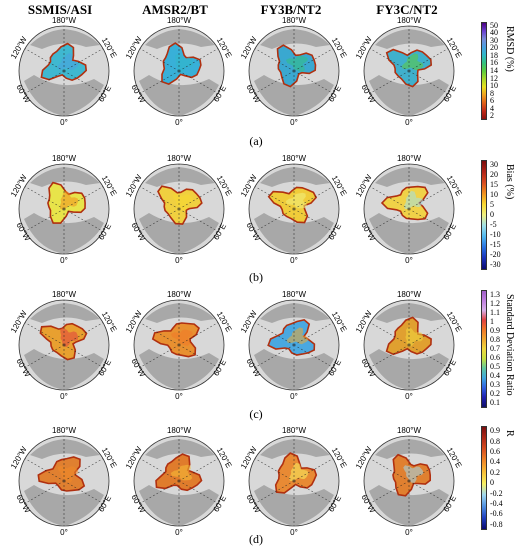  Describe the element at coordinates (495, 234) in the screenshot. I see `colorbar-tick: -10` at that location.